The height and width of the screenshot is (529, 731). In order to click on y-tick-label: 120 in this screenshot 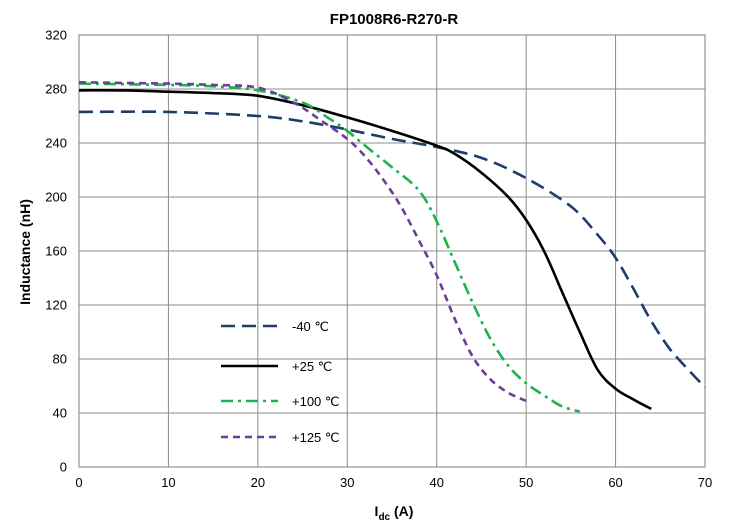, I will do `click(56, 305)`.